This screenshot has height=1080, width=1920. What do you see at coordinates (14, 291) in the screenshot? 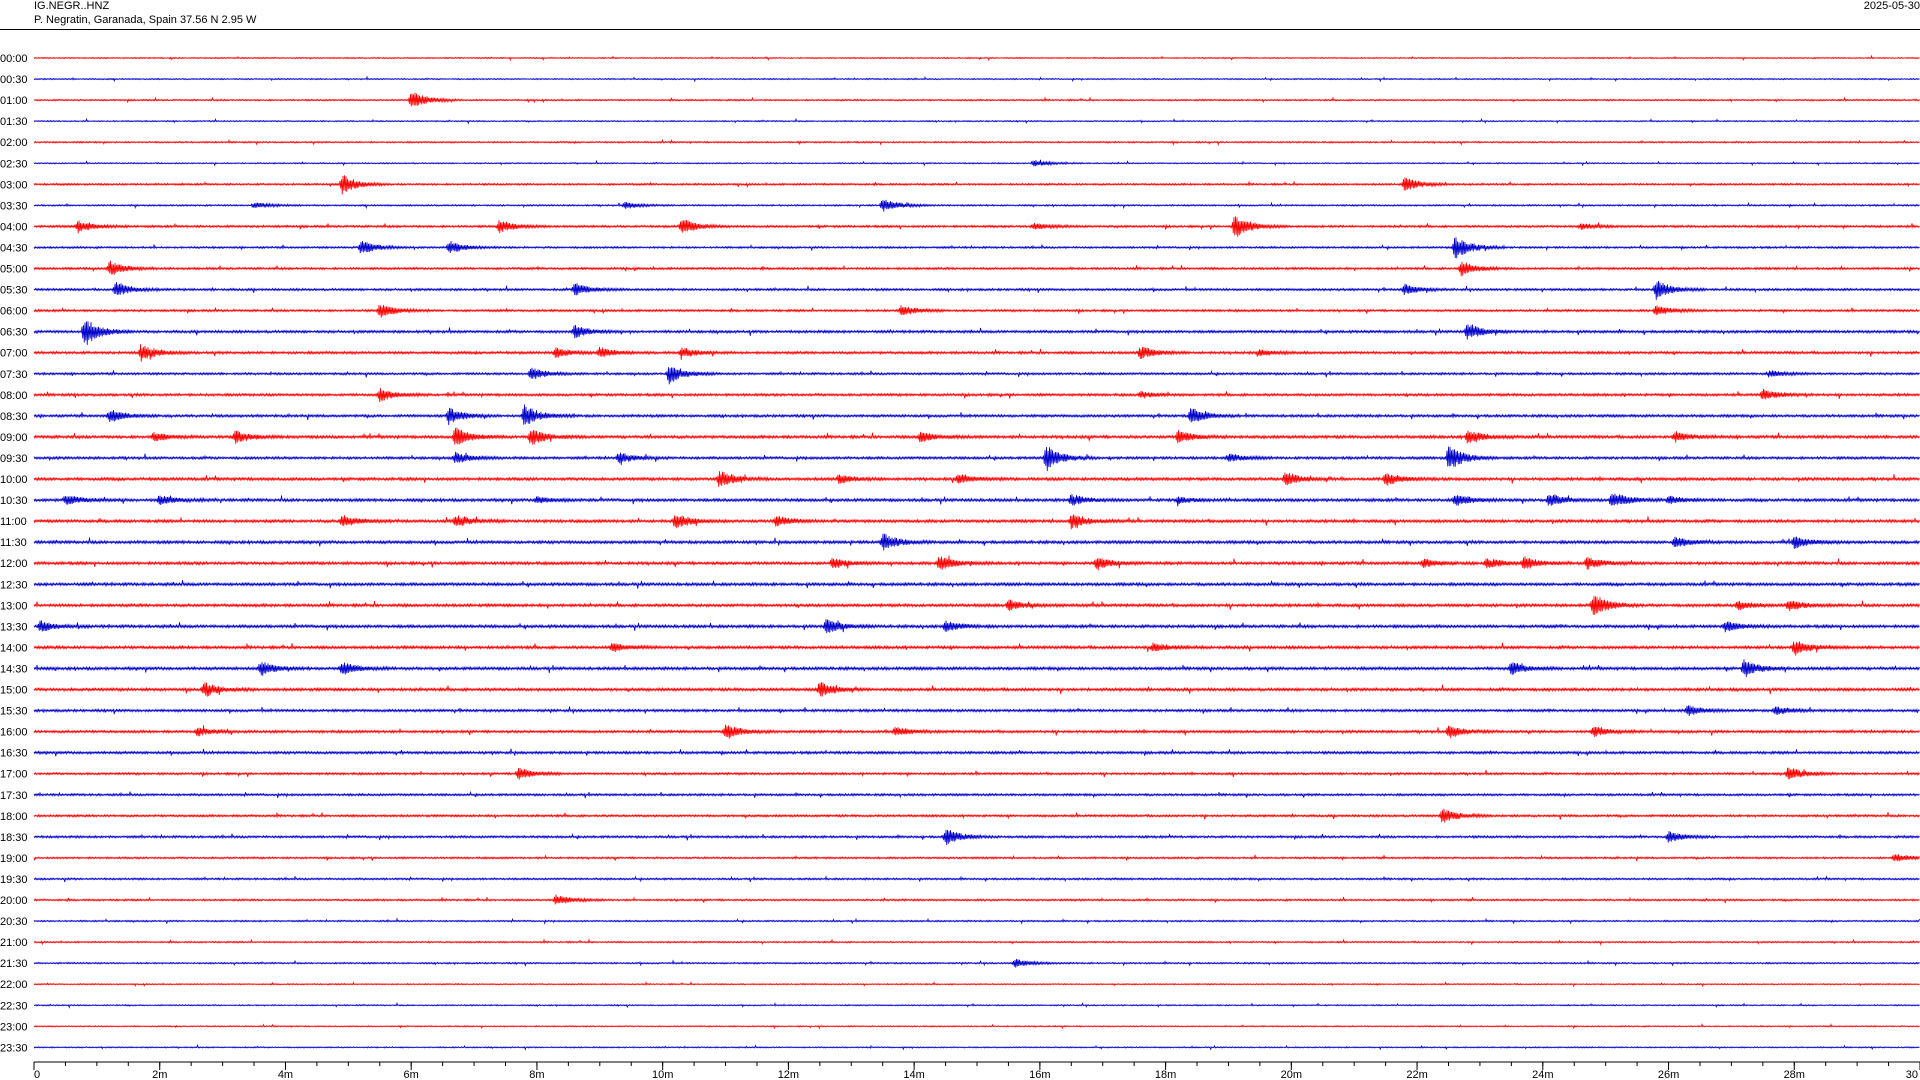
I see `row-label-0530: 05:30` at bounding box center [14, 291].